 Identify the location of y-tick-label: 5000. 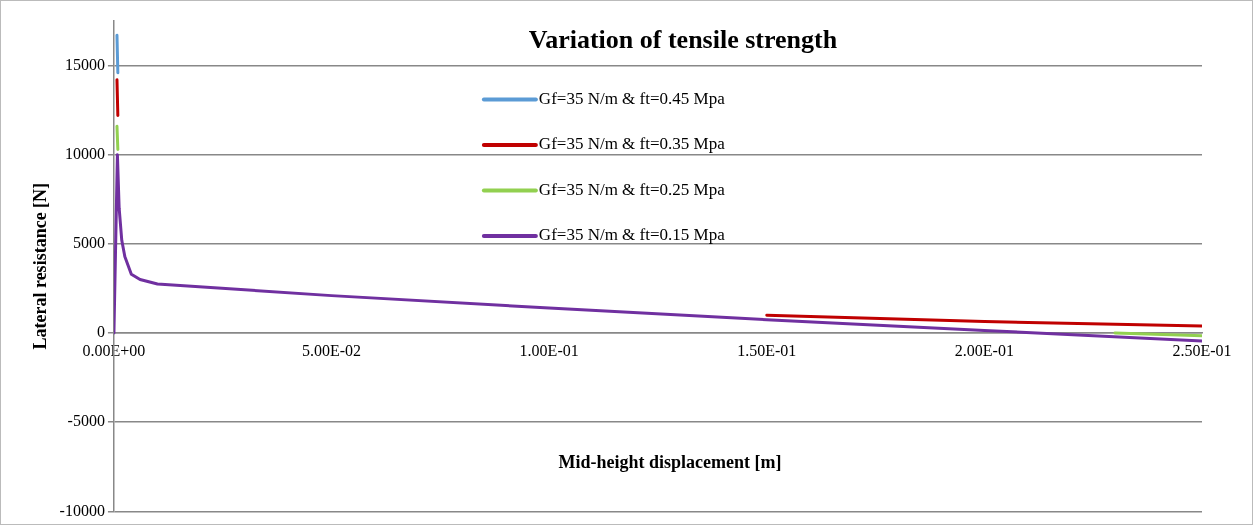
(88, 243).